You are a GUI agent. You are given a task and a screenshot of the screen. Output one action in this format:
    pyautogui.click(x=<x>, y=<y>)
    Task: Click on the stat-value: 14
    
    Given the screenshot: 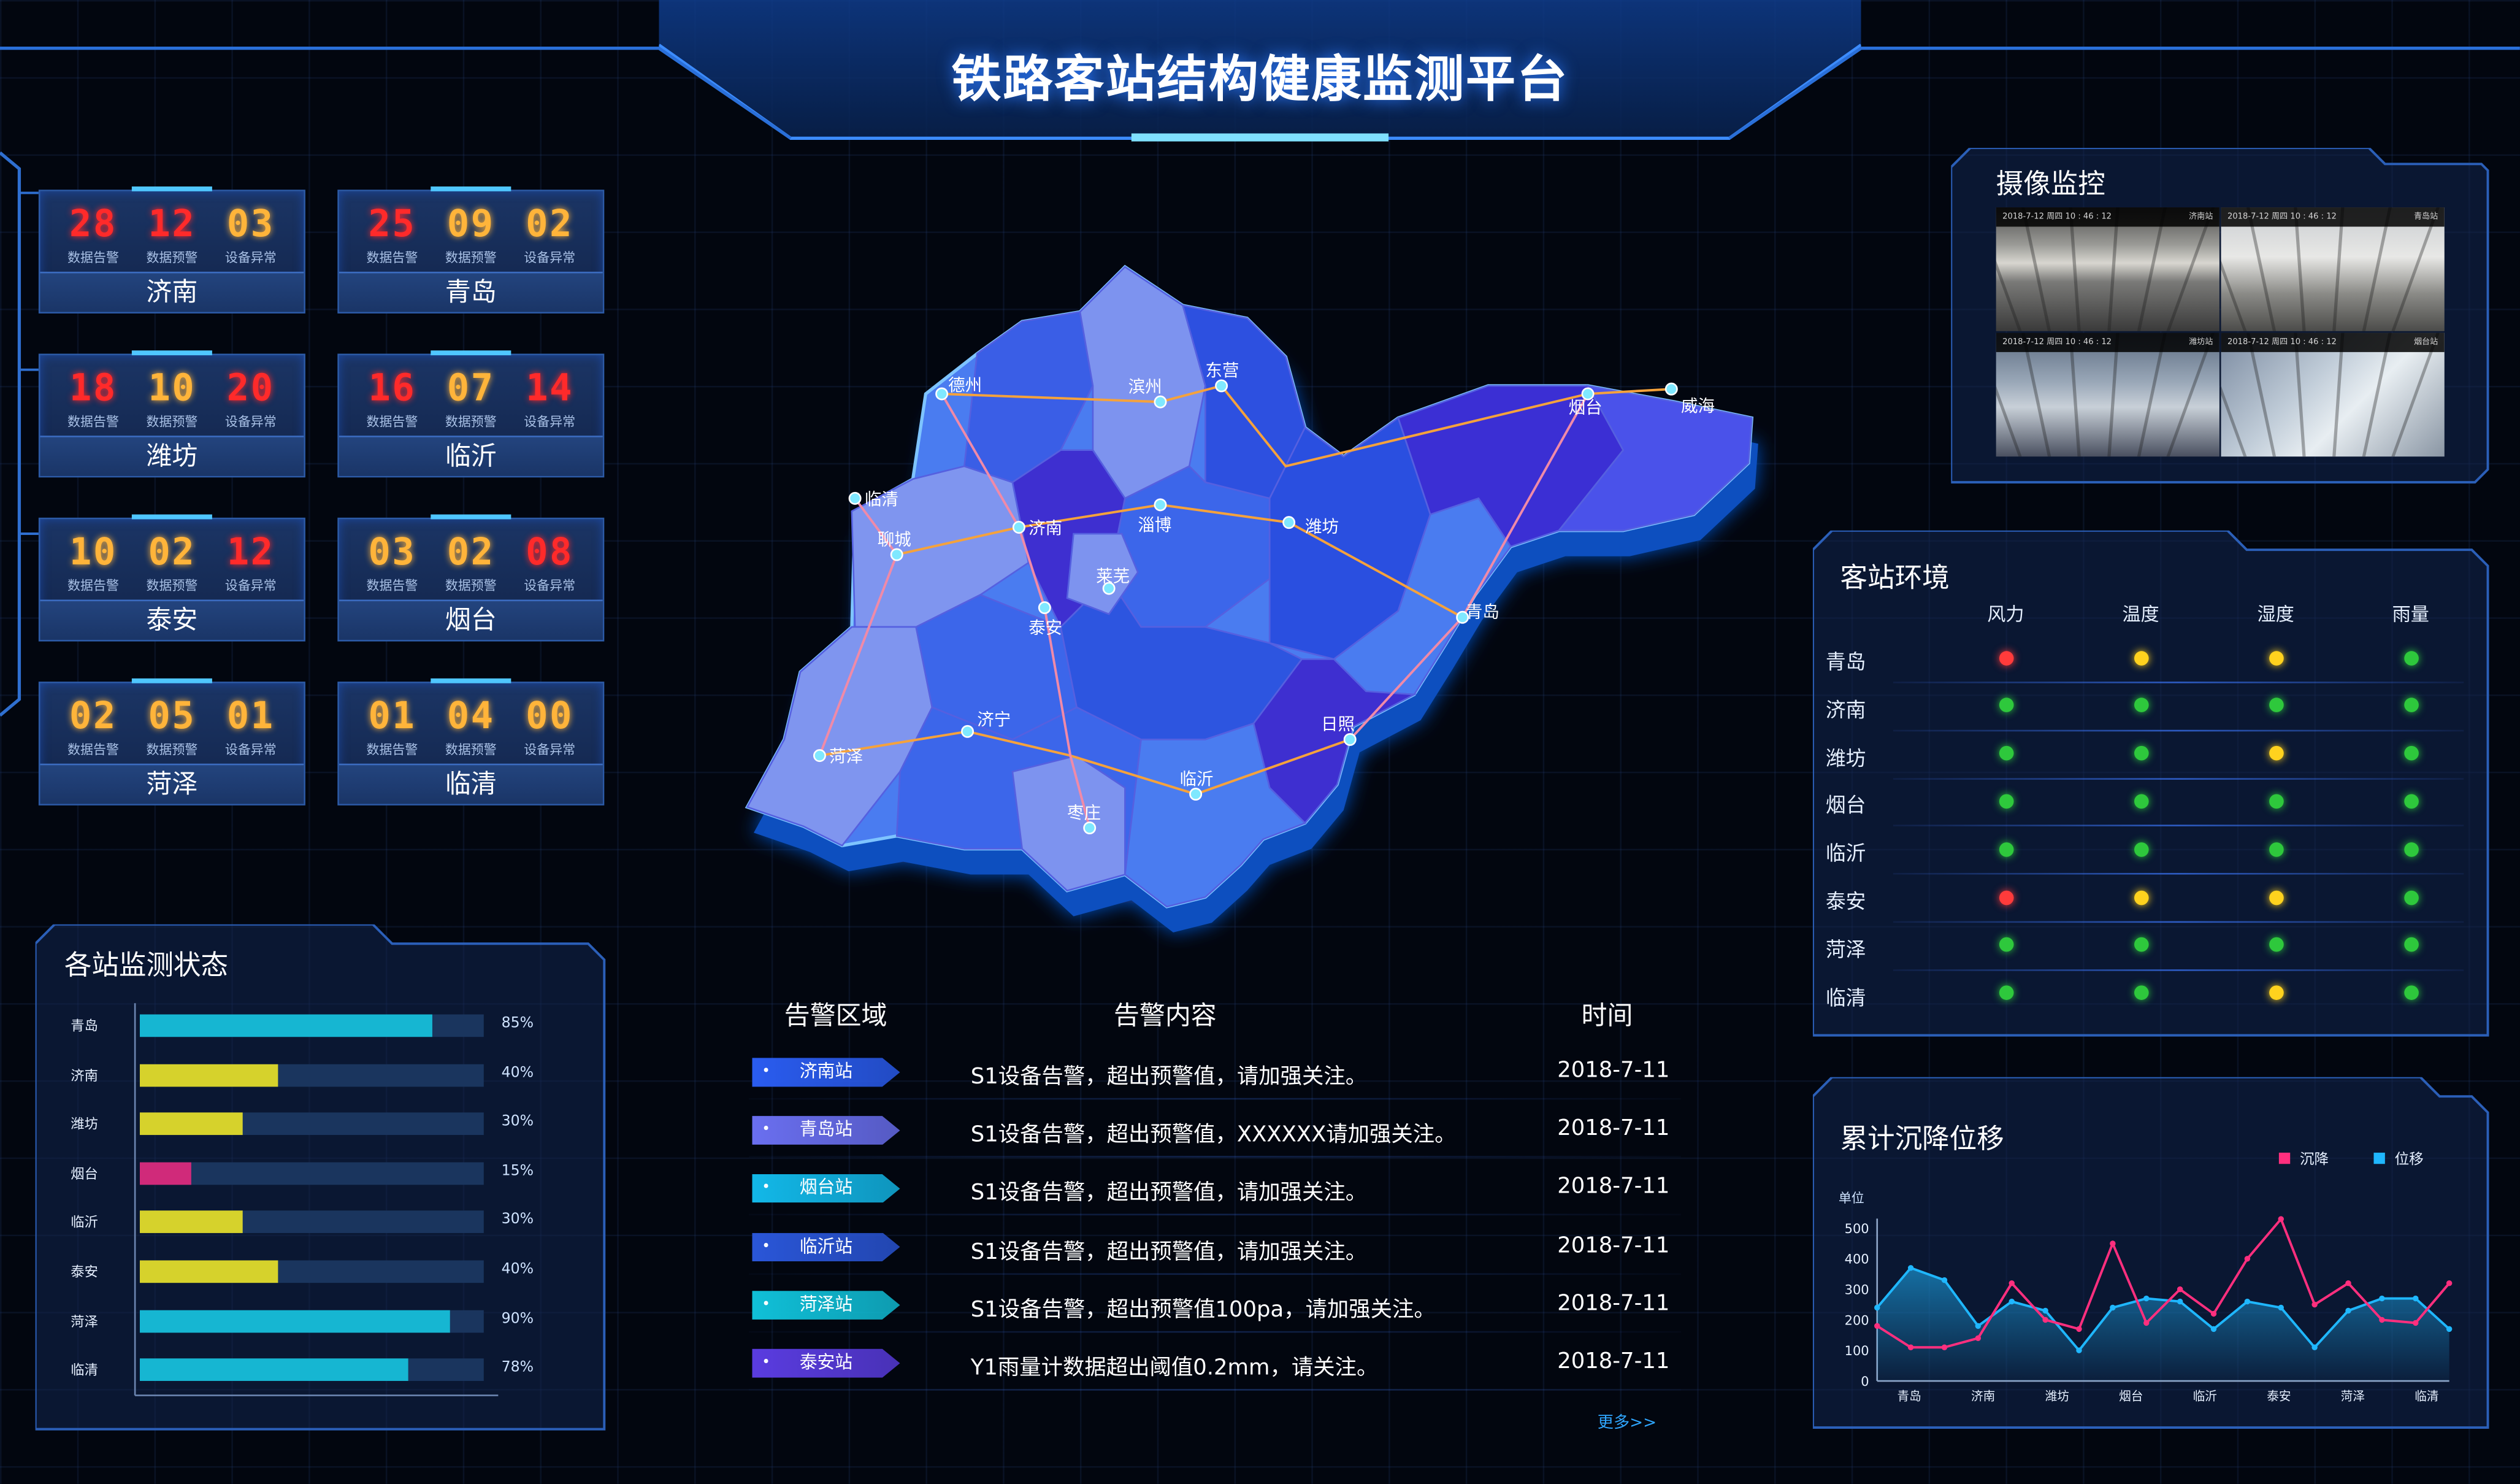 What is the action you would take?
    pyautogui.click(x=550, y=389)
    